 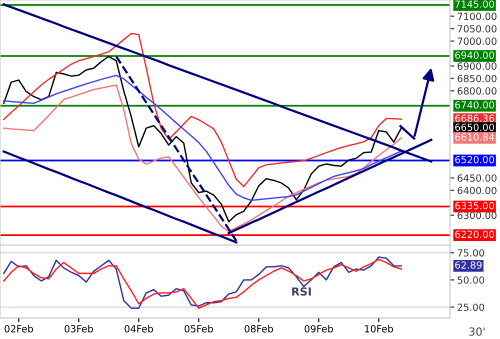 I want to click on y-tick-label: 50.00, so click(x=471, y=280).